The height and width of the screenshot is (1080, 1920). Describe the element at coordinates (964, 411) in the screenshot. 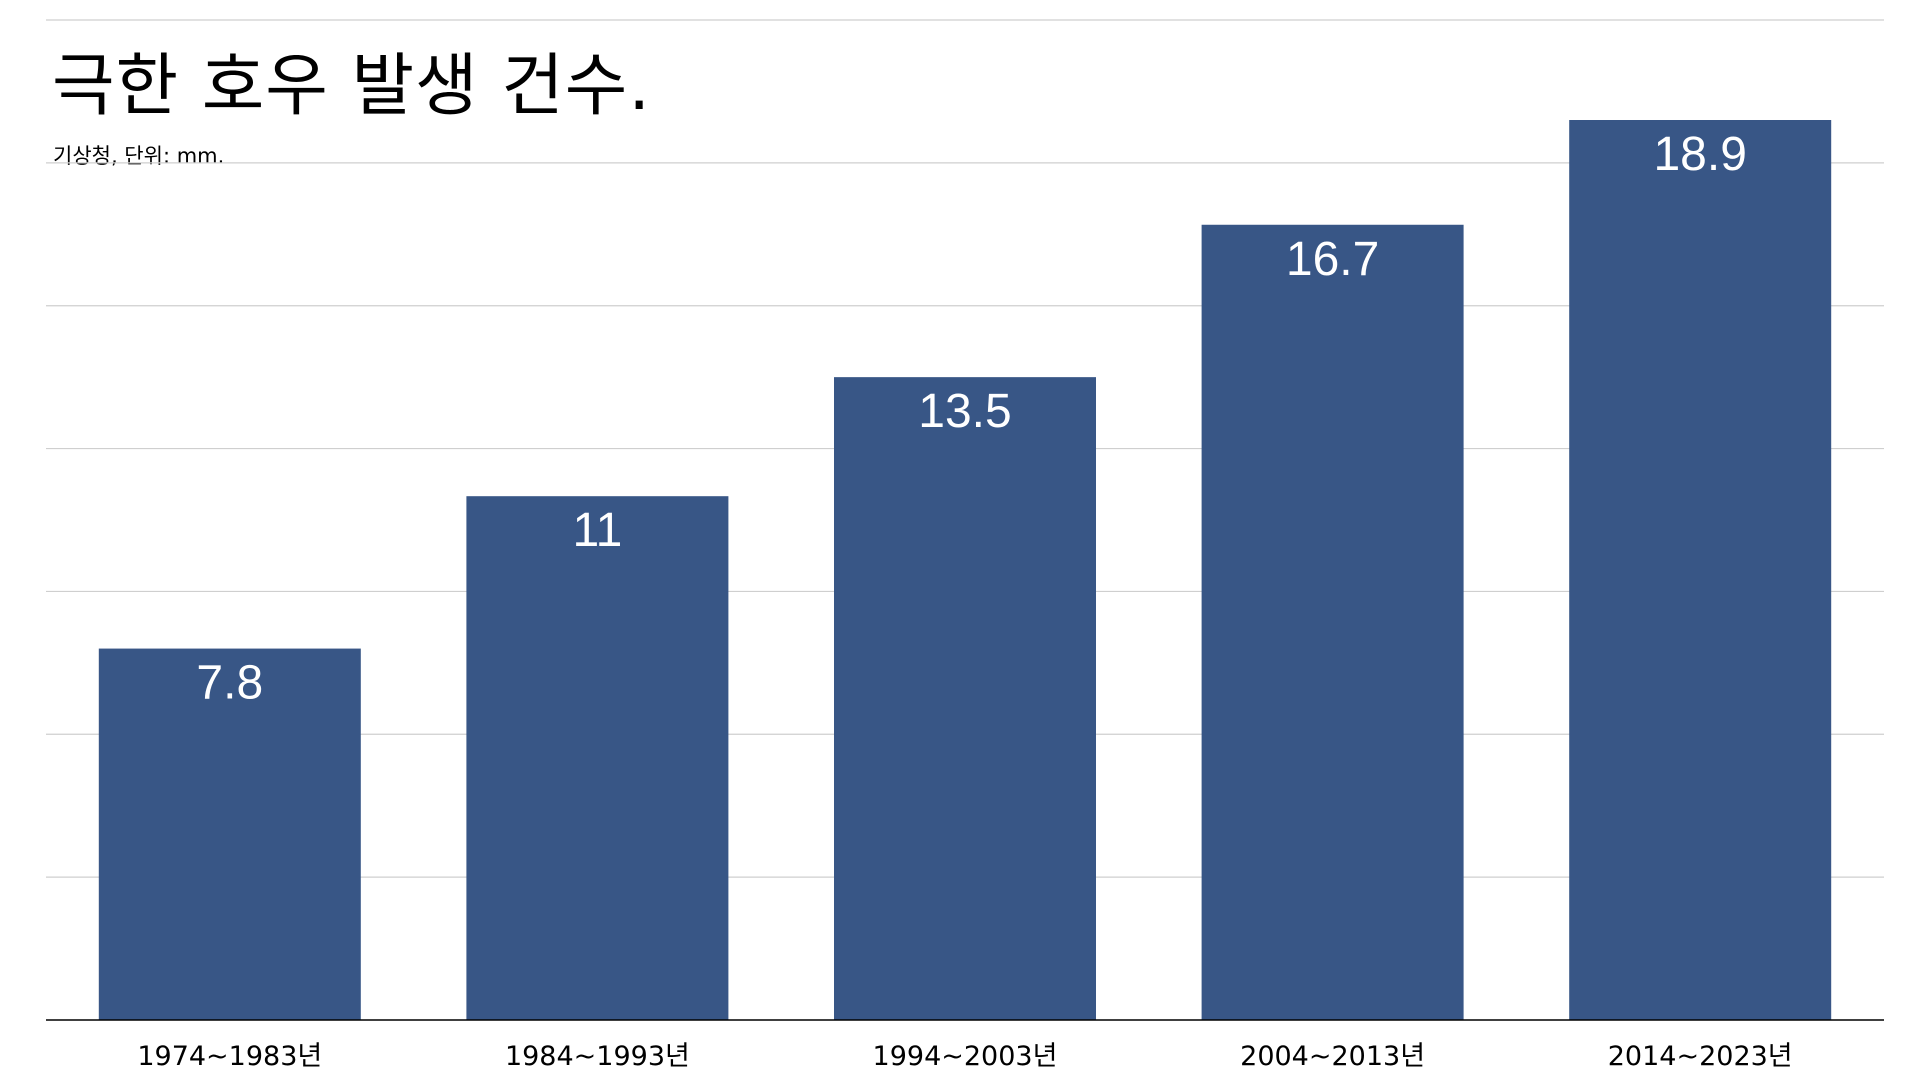

I see `bar-value-label: 13.5` at that location.